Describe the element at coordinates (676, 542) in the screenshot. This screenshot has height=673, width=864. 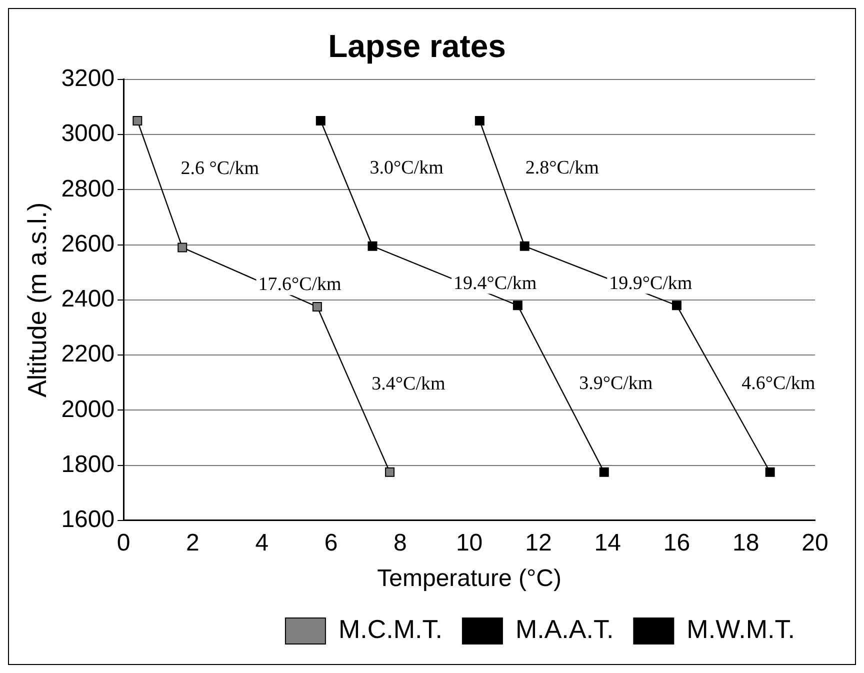
I see `x-tick-label: 16` at that location.